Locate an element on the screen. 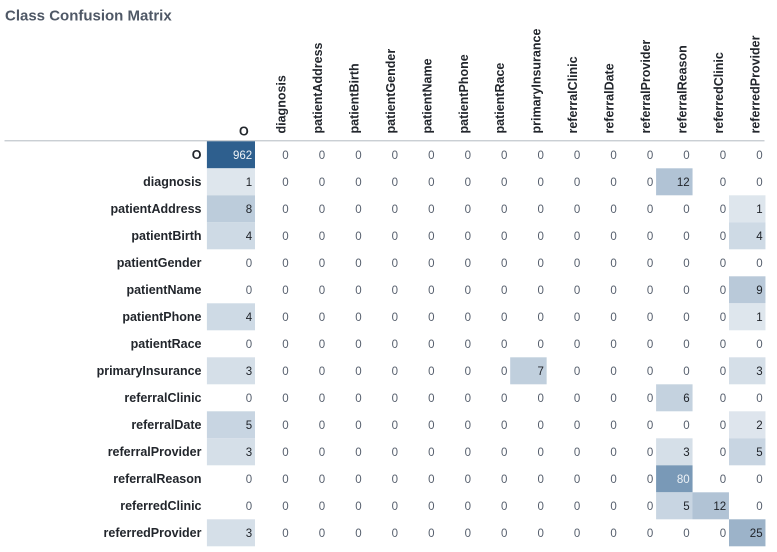 This screenshot has width=777, height=552. svg-text: 3 is located at coordinates (249, 453).